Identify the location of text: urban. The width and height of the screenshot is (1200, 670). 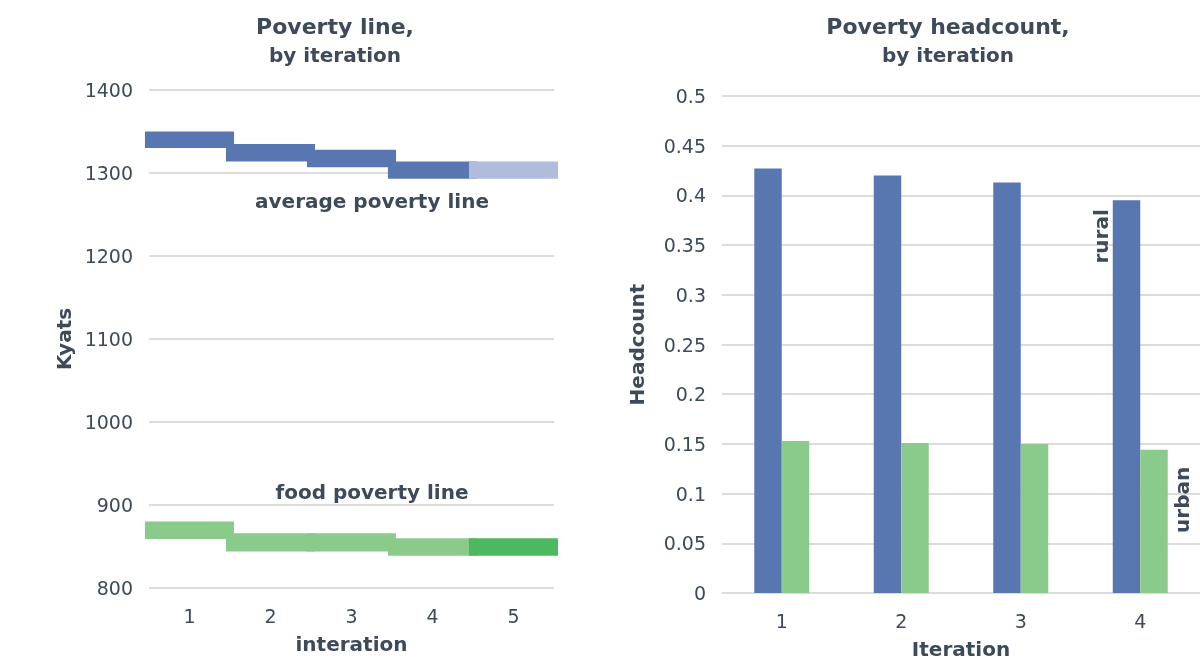
(1181, 499).